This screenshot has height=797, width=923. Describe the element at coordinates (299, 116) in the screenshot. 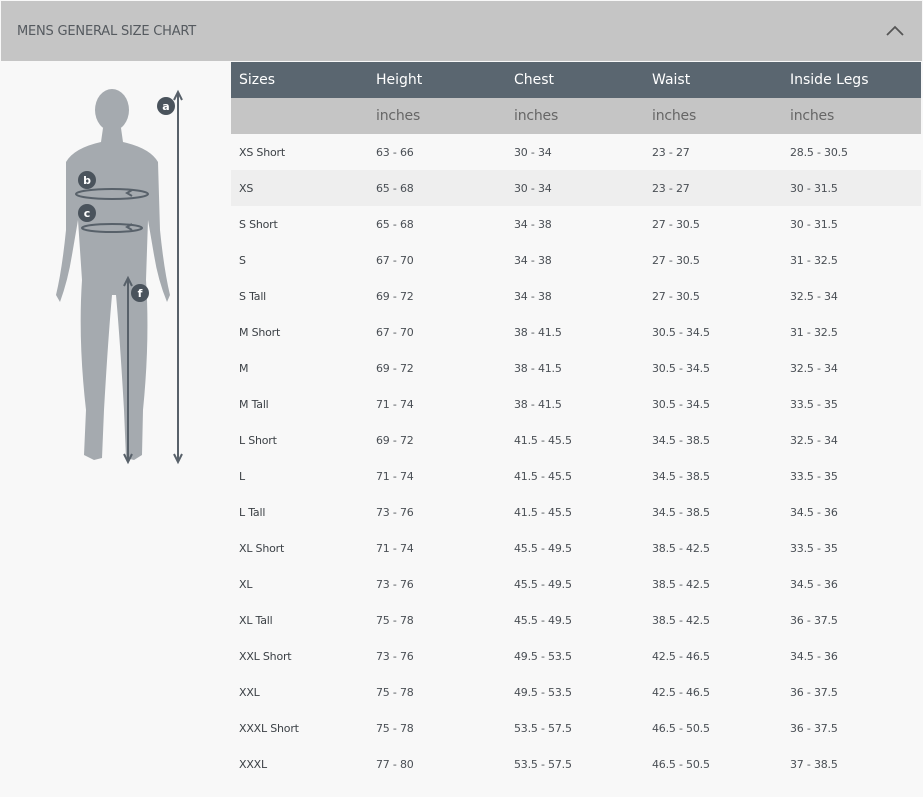

I see `unit-cell` at that location.